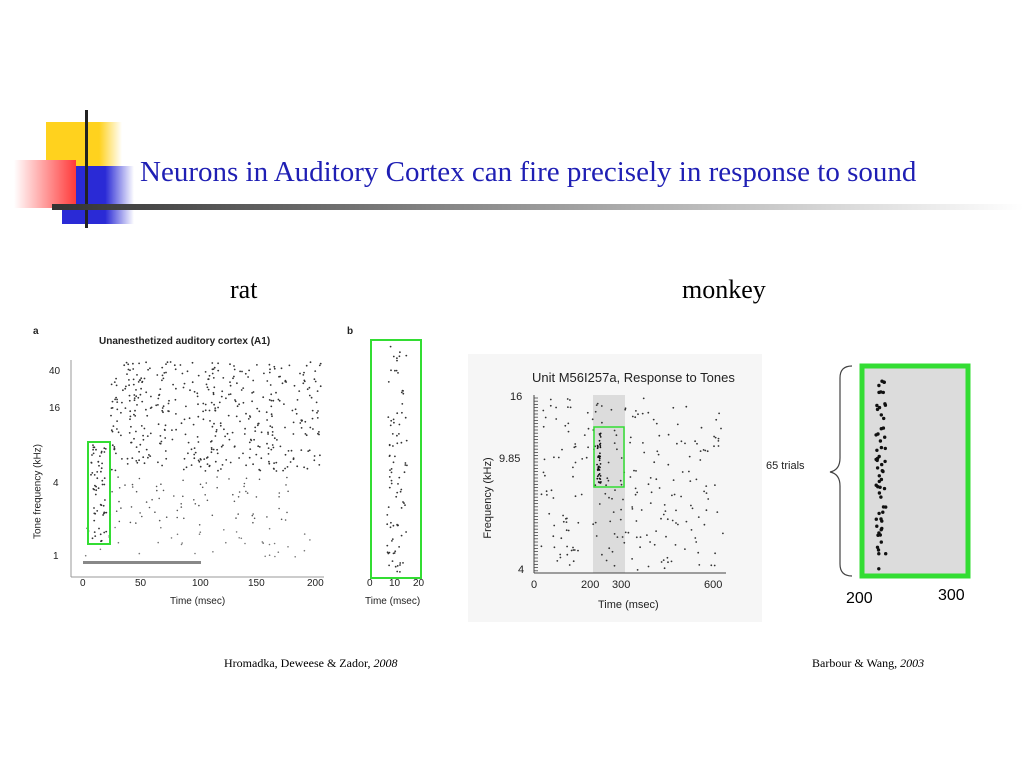 This screenshot has height=768, width=1024. Describe the element at coordinates (56, 483) in the screenshot. I see `figure-a-ytick: 4` at that location.